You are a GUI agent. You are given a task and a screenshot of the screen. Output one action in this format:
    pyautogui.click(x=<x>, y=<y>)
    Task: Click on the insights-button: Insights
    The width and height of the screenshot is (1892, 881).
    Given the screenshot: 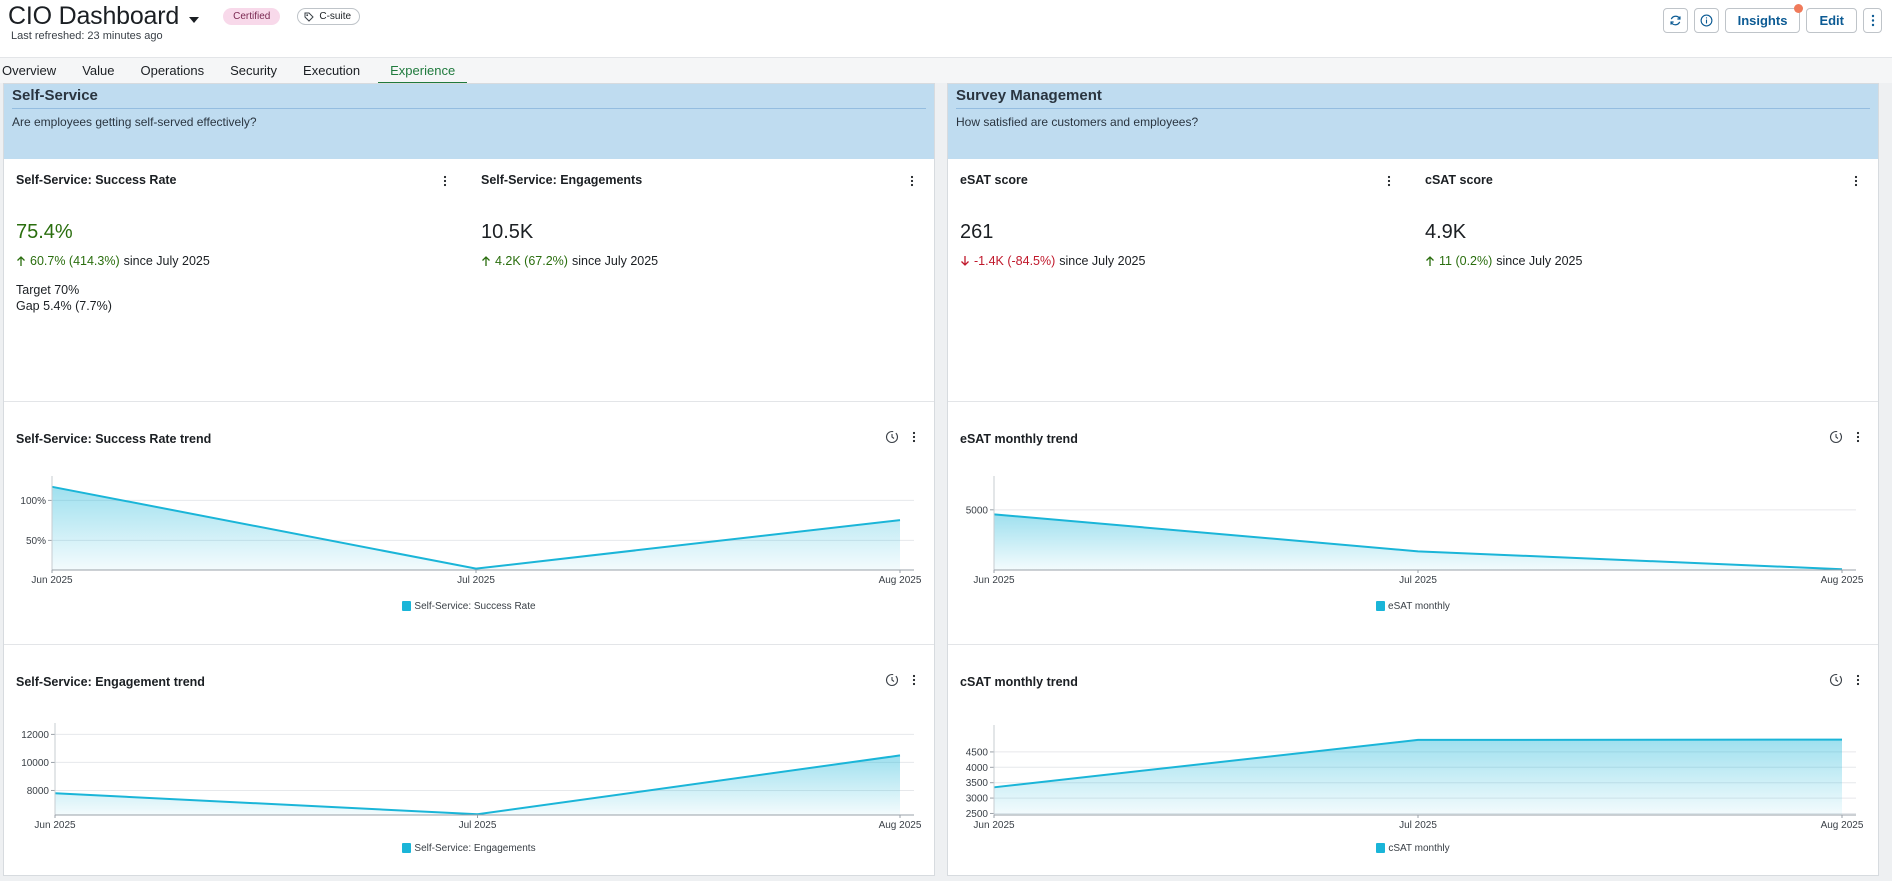 What is the action you would take?
    pyautogui.click(x=1764, y=18)
    